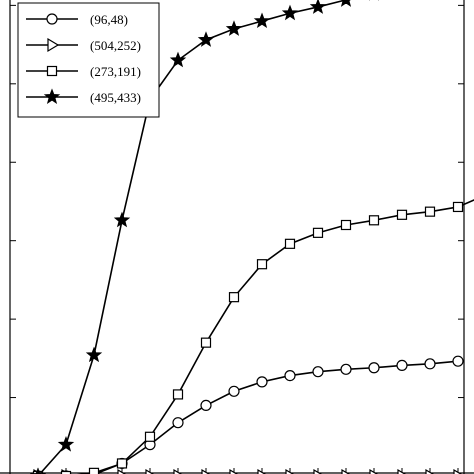 The height and width of the screenshot is (474, 474). Describe the element at coordinates (115, 45) in the screenshot. I see `legend-label: (504,252)` at that location.